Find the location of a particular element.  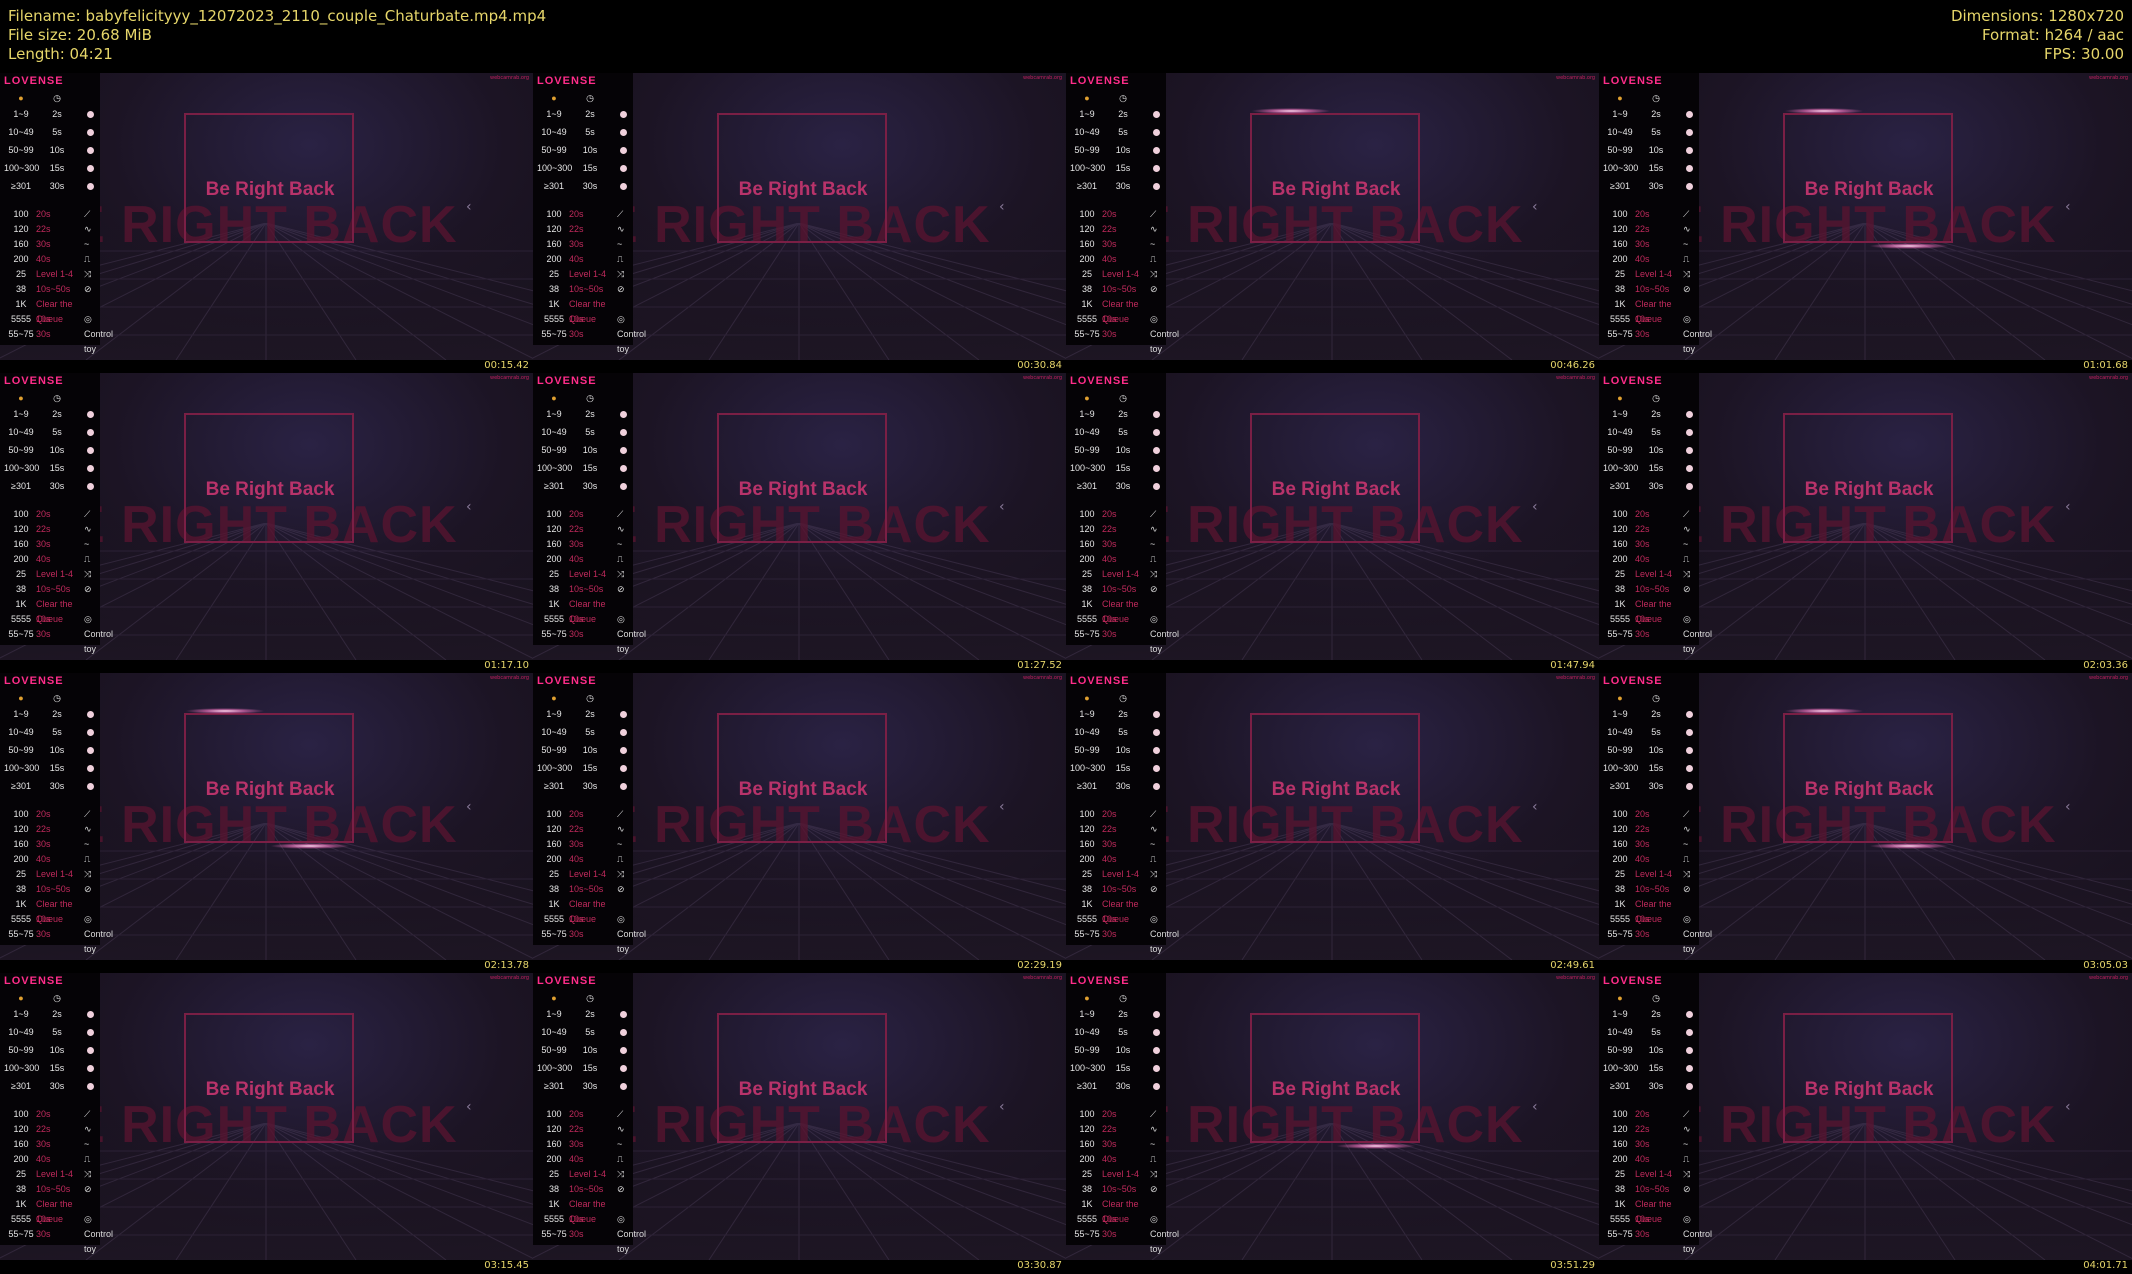

thumbnail-timestamp: 01:47.94 is located at coordinates (1572, 665).